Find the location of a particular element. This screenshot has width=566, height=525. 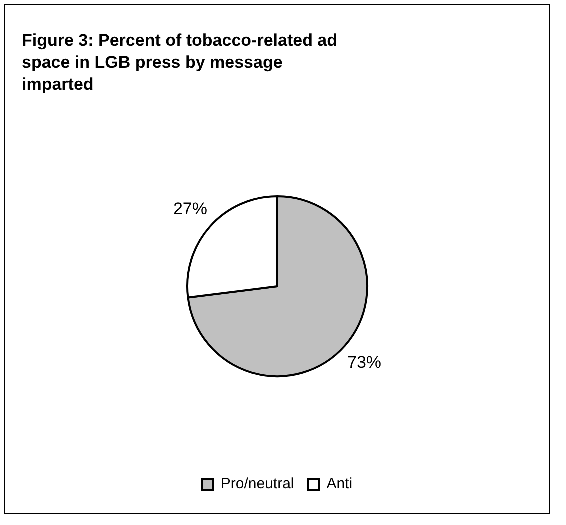

data-label: 73% is located at coordinates (364, 362).